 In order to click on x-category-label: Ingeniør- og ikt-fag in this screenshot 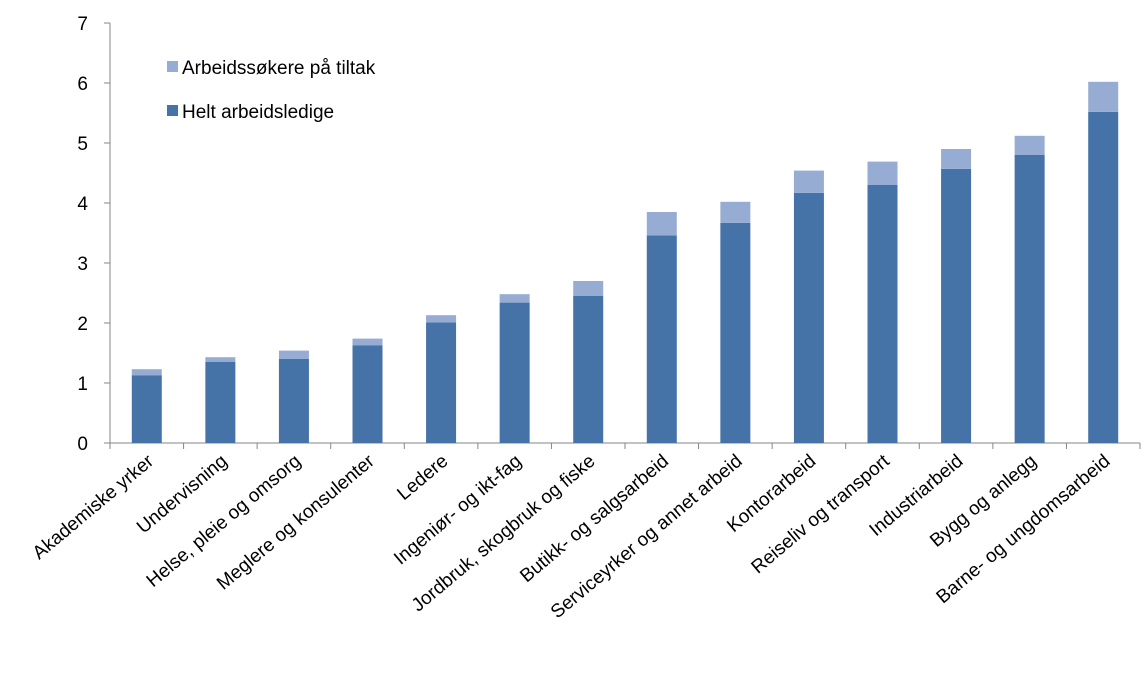, I will do `click(458, 510)`.